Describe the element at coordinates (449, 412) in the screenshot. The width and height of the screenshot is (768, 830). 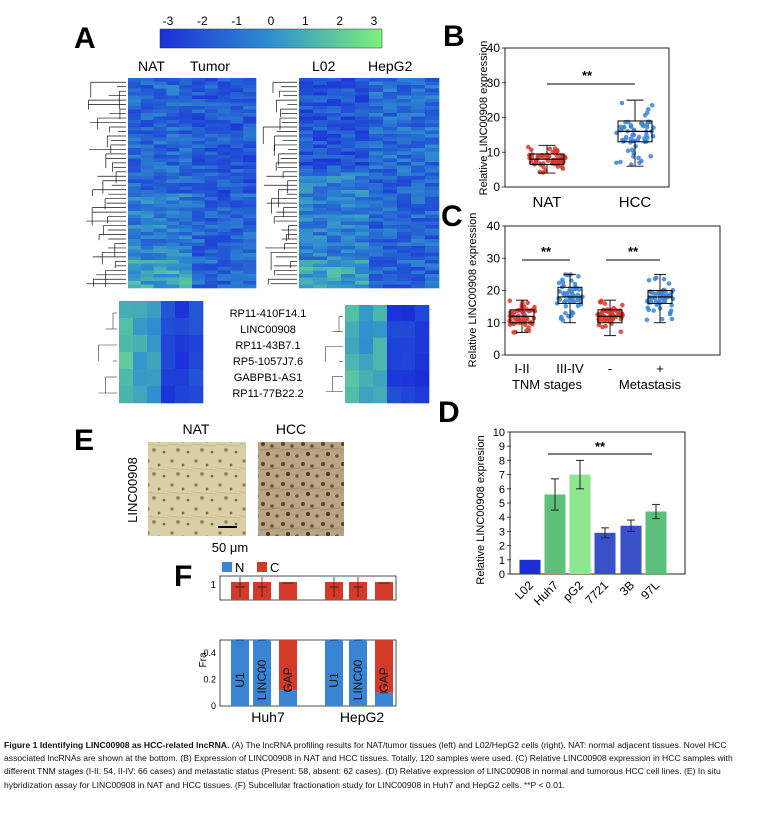
I see `panel-label-d: D` at that location.